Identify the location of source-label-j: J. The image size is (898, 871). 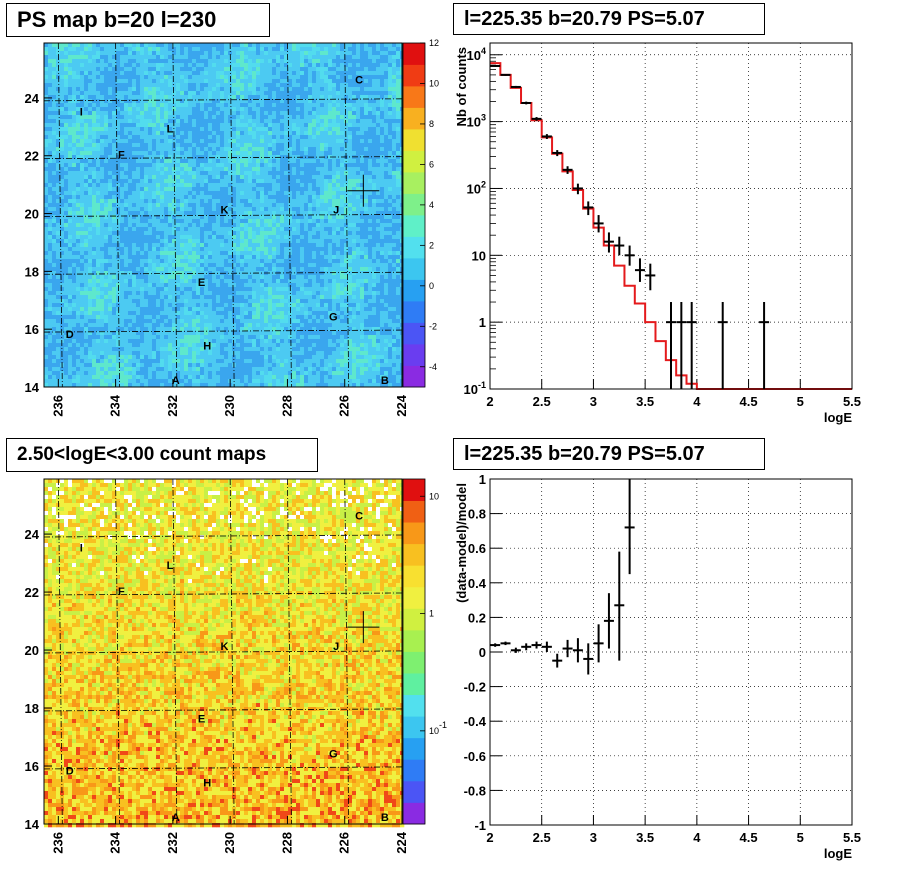
(336, 211).